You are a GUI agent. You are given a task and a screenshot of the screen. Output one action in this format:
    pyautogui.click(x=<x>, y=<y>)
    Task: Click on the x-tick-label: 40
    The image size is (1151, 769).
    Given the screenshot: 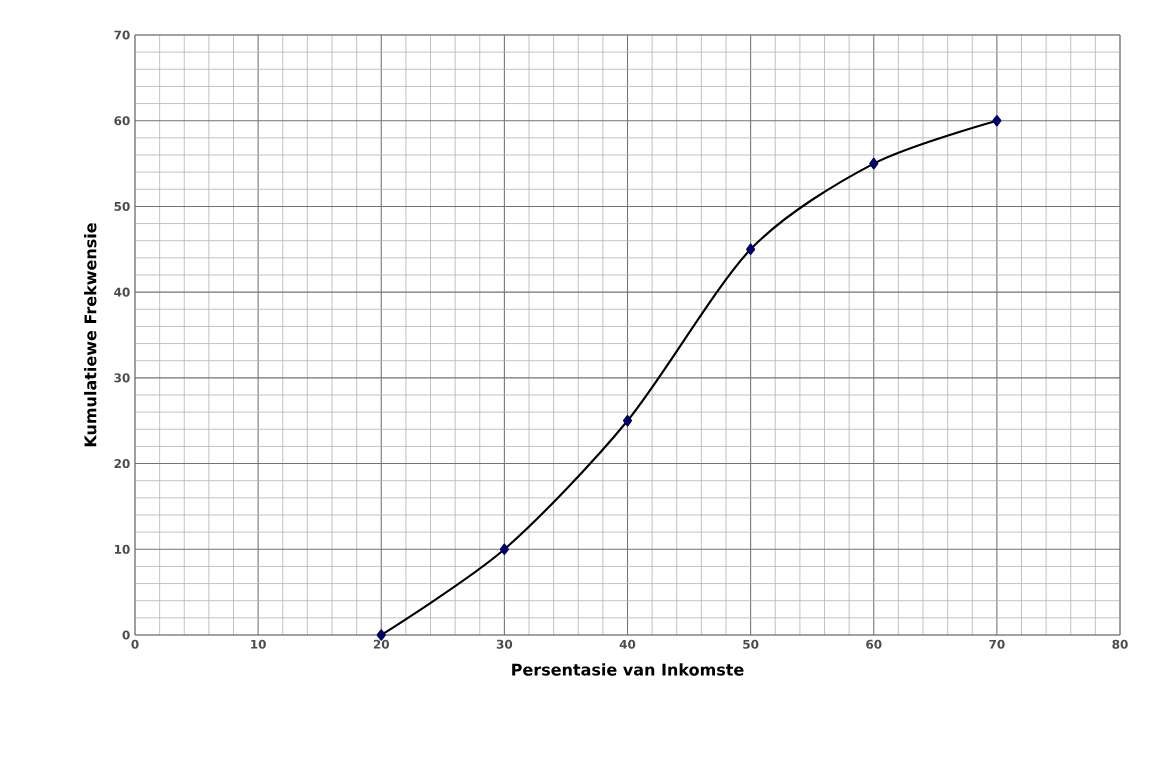 What is the action you would take?
    pyautogui.click(x=627, y=644)
    